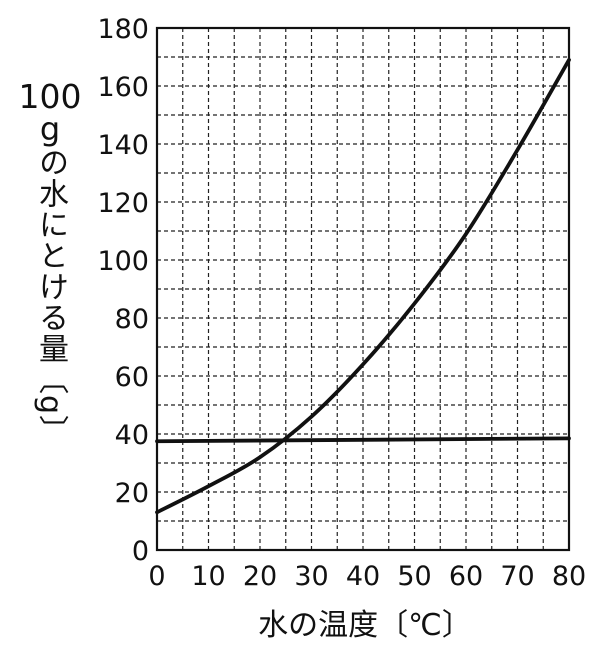  What do you see at coordinates (569, 576) in the screenshot?
I see `x-tick-label: 80` at bounding box center [569, 576].